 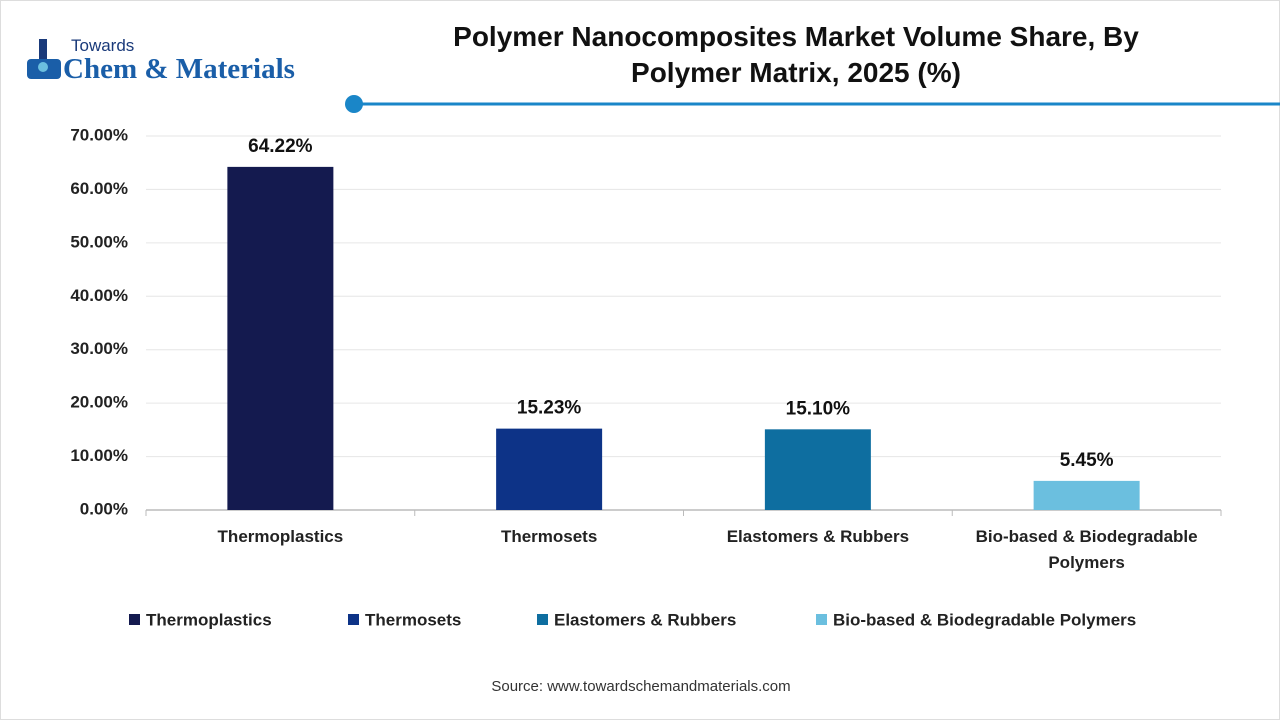 What do you see at coordinates (641, 686) in the screenshot?
I see `source: Source: www.towardschemandmaterials.com` at bounding box center [641, 686].